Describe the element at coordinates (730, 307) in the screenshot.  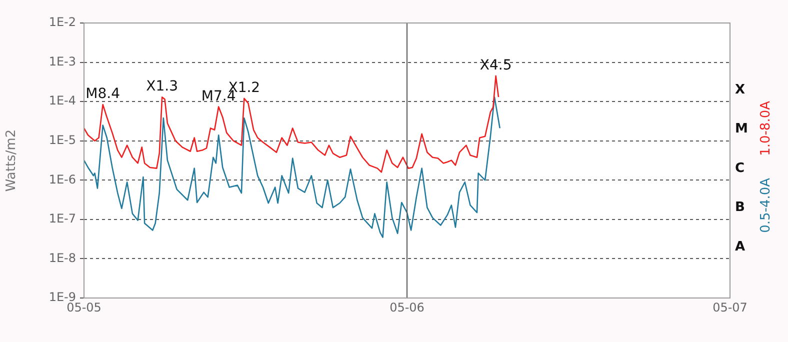
I see `x-tick-label: 05-07` at that location.